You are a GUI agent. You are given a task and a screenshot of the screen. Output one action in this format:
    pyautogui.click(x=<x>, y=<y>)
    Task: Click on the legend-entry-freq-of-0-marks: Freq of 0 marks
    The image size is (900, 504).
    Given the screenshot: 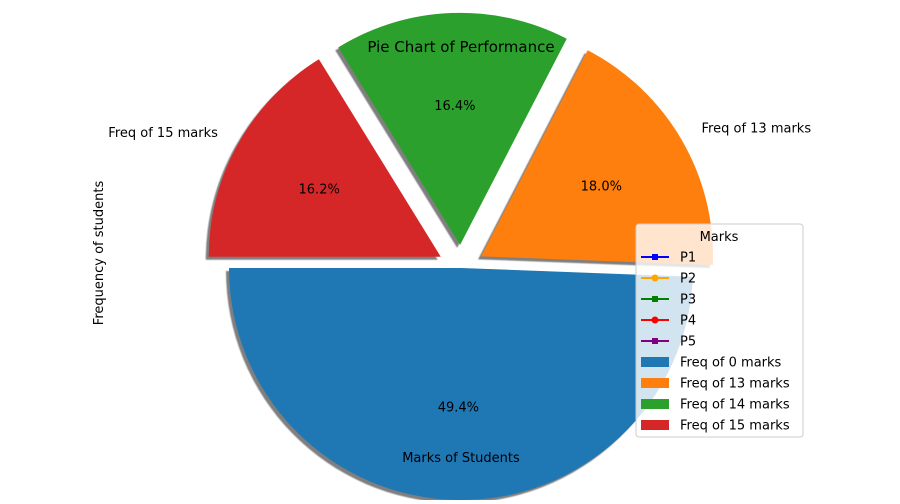 What is the action you would take?
    pyautogui.click(x=711, y=363)
    